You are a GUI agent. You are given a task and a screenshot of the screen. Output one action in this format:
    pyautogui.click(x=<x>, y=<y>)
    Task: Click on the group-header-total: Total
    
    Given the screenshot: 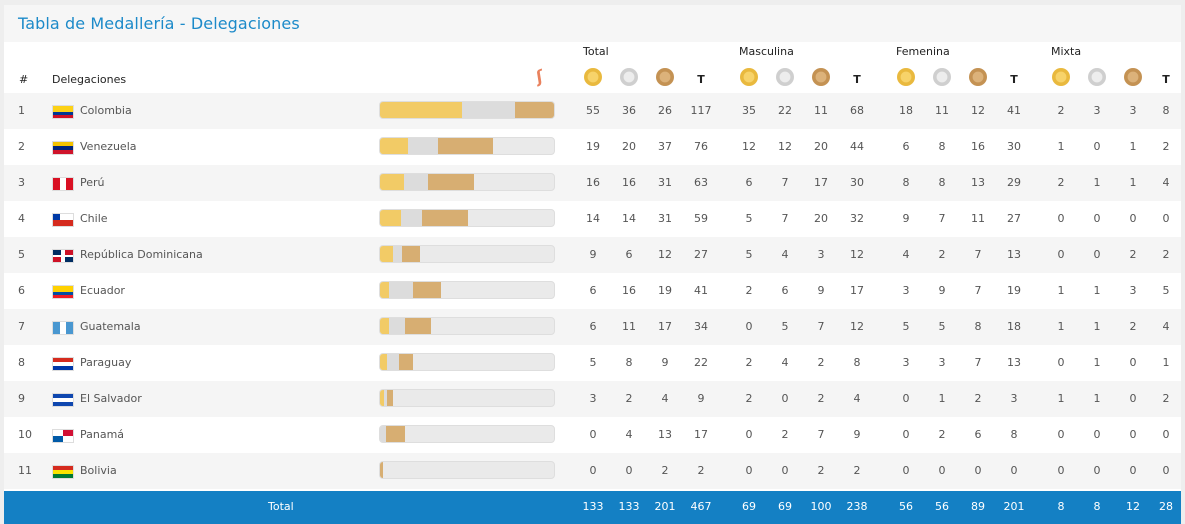 What is the action you would take?
    pyautogui.click(x=596, y=51)
    